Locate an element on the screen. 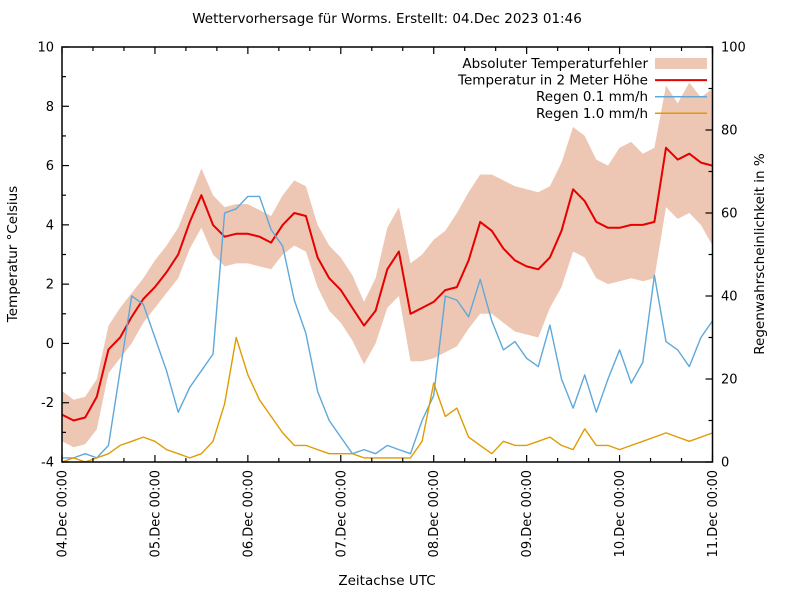 The height and width of the screenshot is (600, 800). legend-label: Temperatur in 2 Meter Höhe is located at coordinates (552, 81).